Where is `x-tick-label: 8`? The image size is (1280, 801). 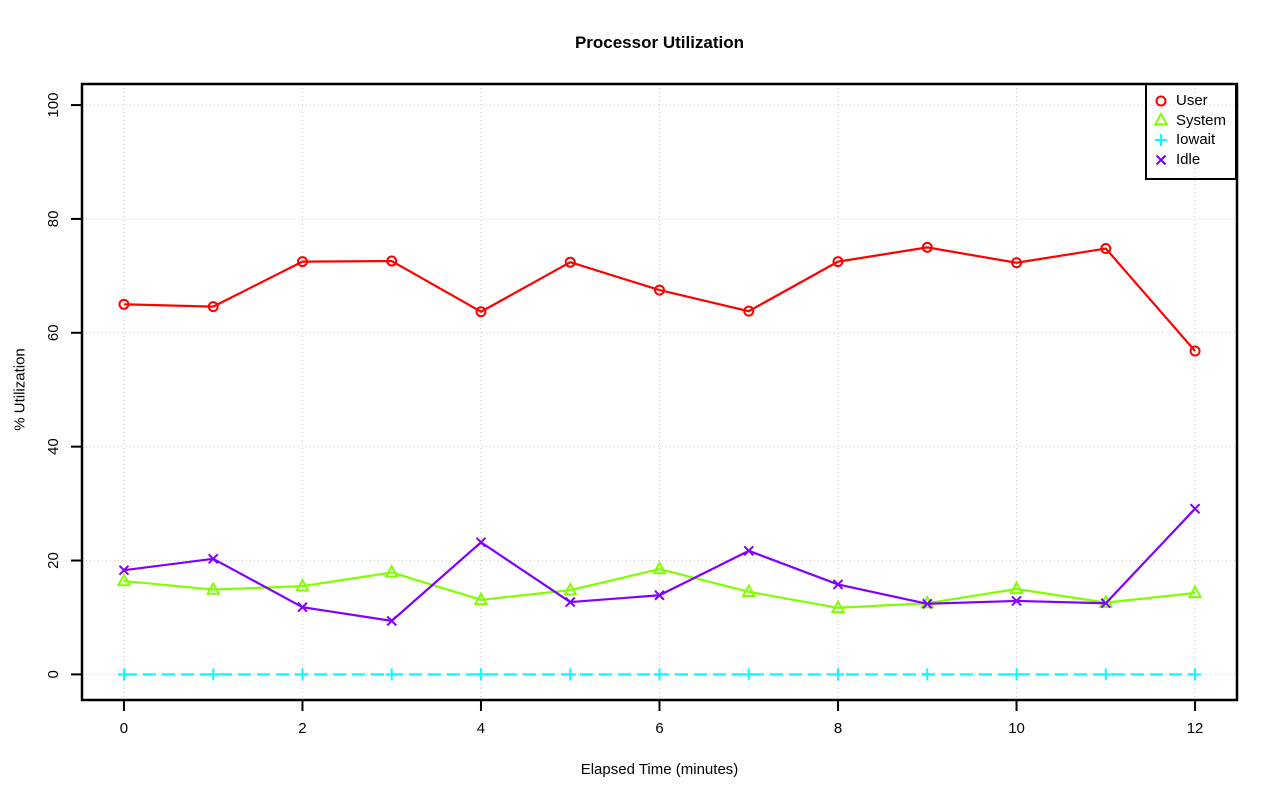 x-tick-label: 8 is located at coordinates (838, 728).